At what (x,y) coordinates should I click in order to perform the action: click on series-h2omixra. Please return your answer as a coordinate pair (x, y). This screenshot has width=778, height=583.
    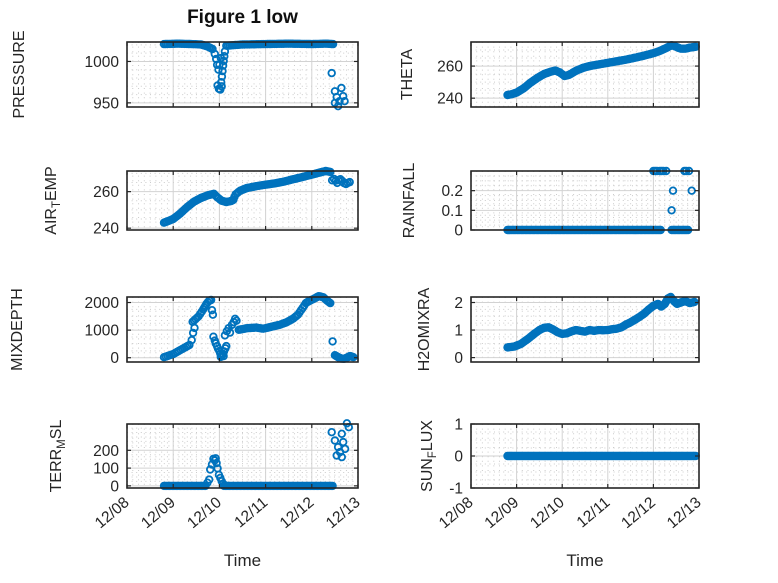
    Looking at the image, I should click on (601, 322).